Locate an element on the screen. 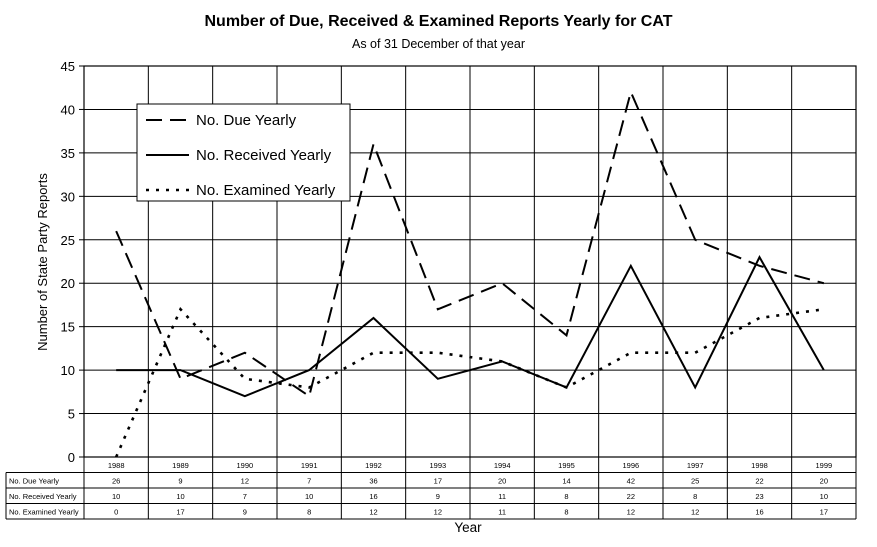 This screenshot has width=877, height=547. table-row-label: No. Received Yearly is located at coordinates (43, 496).